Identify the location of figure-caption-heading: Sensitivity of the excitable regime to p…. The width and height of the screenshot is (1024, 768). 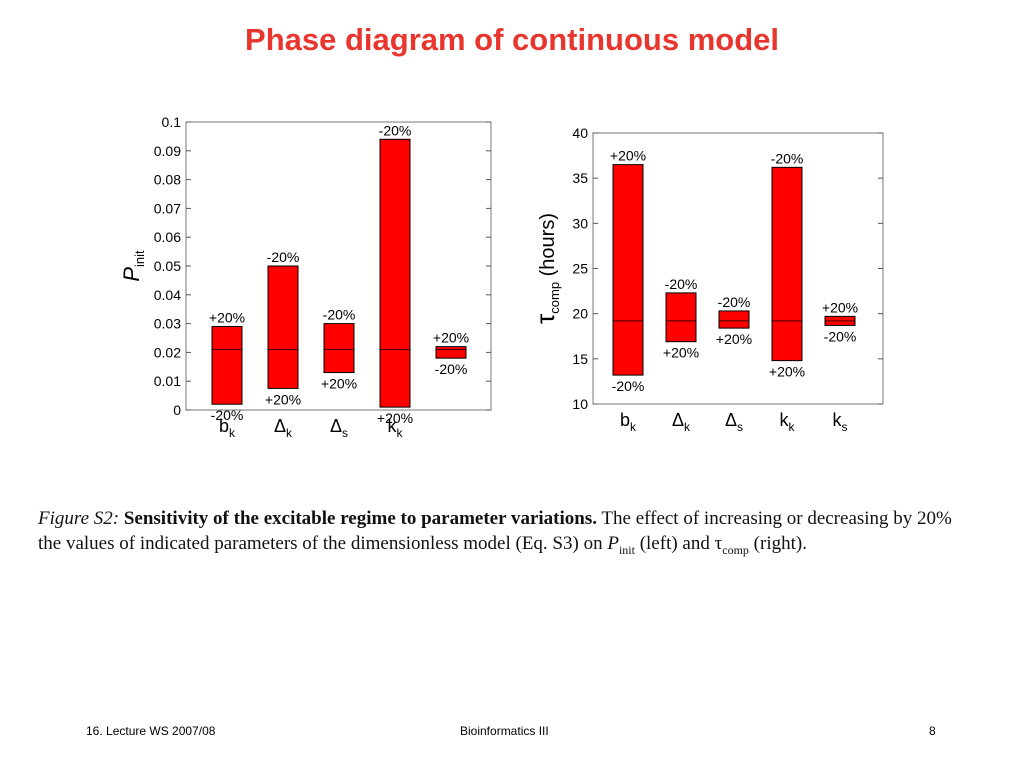
(360, 518).